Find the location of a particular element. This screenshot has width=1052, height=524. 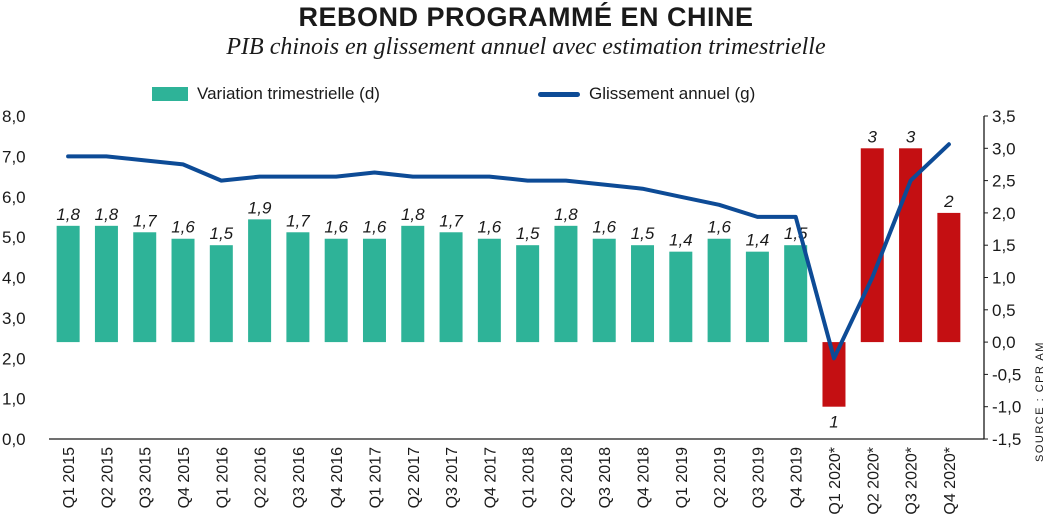

x-tick-label: Q1 2019 is located at coordinates (682, 477).